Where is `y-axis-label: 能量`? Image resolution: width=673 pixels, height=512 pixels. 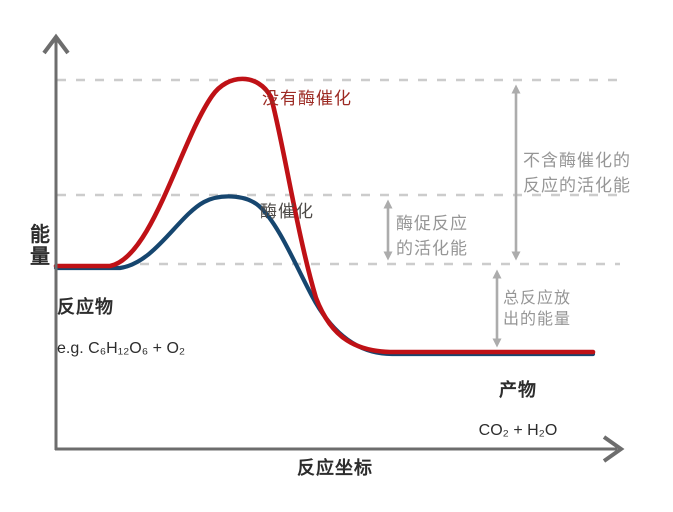
y-axis-label: 能量 is located at coordinates (40, 246).